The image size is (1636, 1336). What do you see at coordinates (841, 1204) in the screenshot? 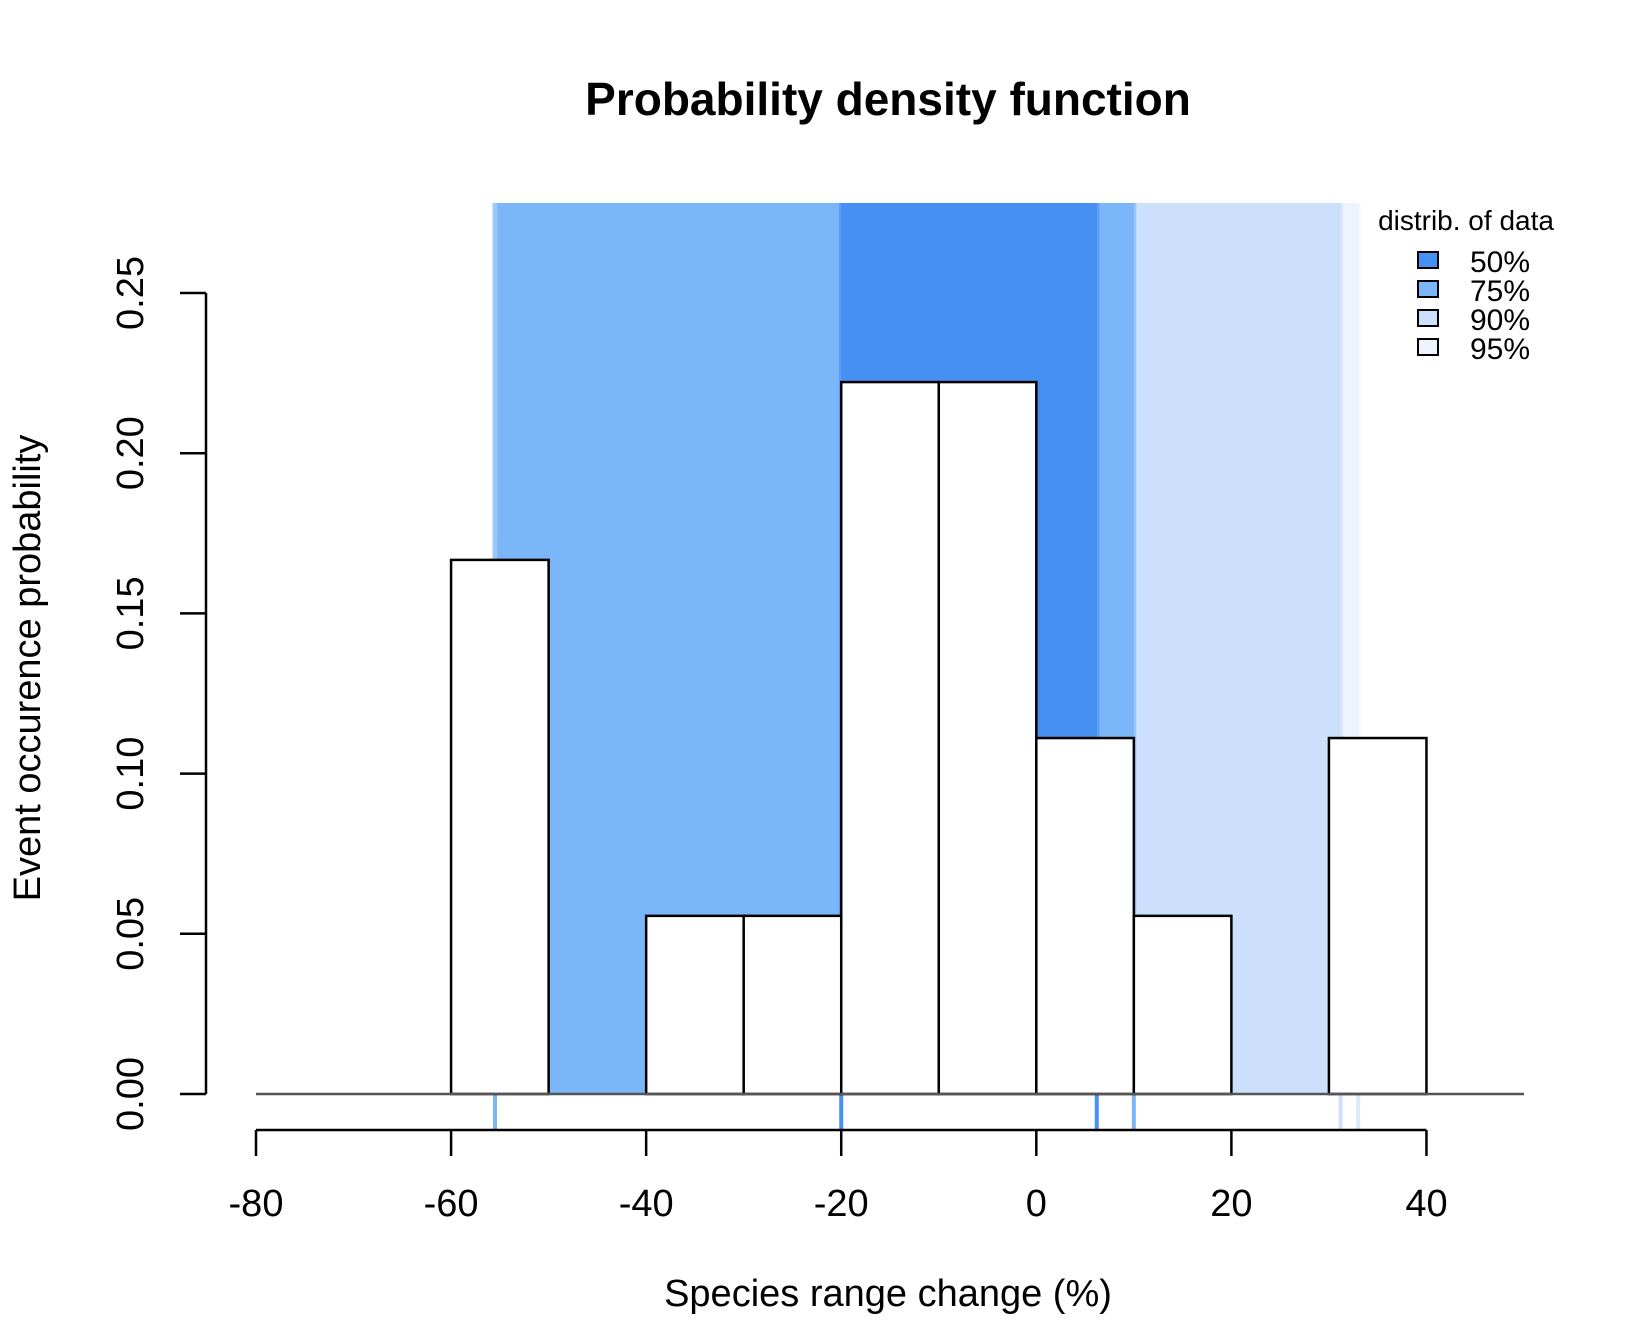
I see `x-tick-label: -20` at bounding box center [841, 1204].